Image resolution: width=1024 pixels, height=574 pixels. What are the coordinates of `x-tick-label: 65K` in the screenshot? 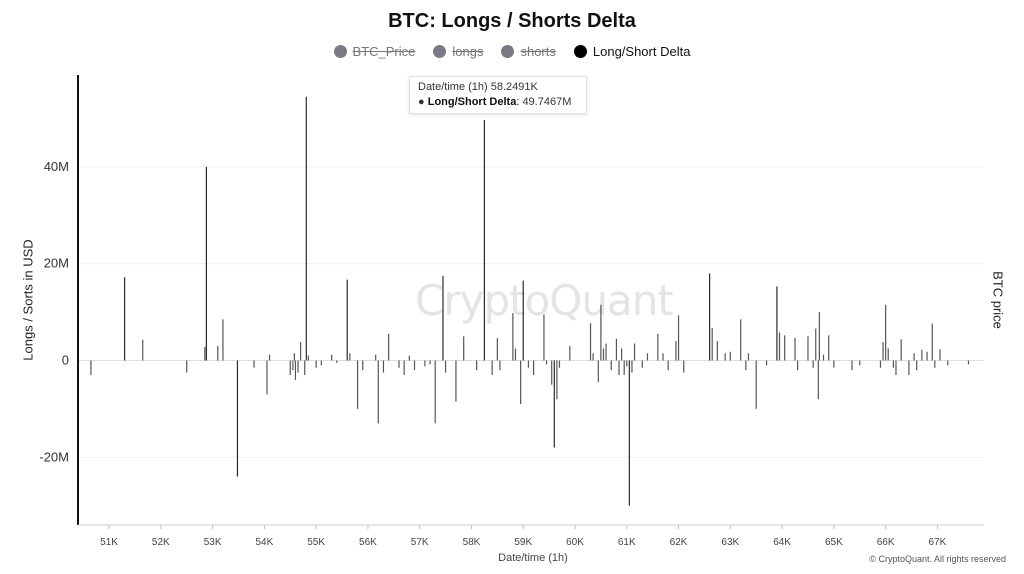 It's located at (834, 542).